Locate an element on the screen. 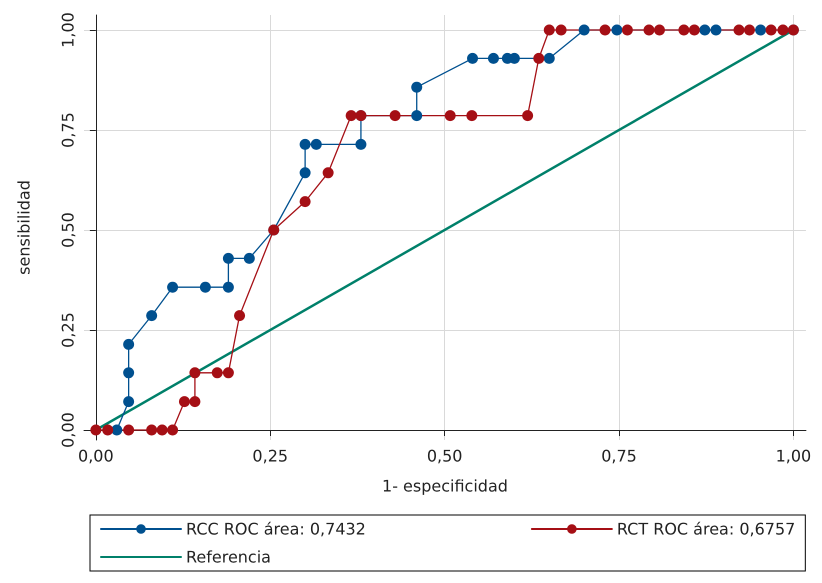  x-tick-label: 0,50 is located at coordinates (444, 456).